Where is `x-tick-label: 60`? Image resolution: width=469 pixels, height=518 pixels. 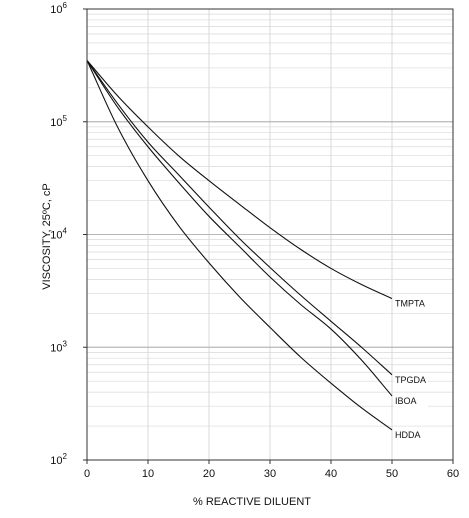
x-tick-label: 60 is located at coordinates (453, 474).